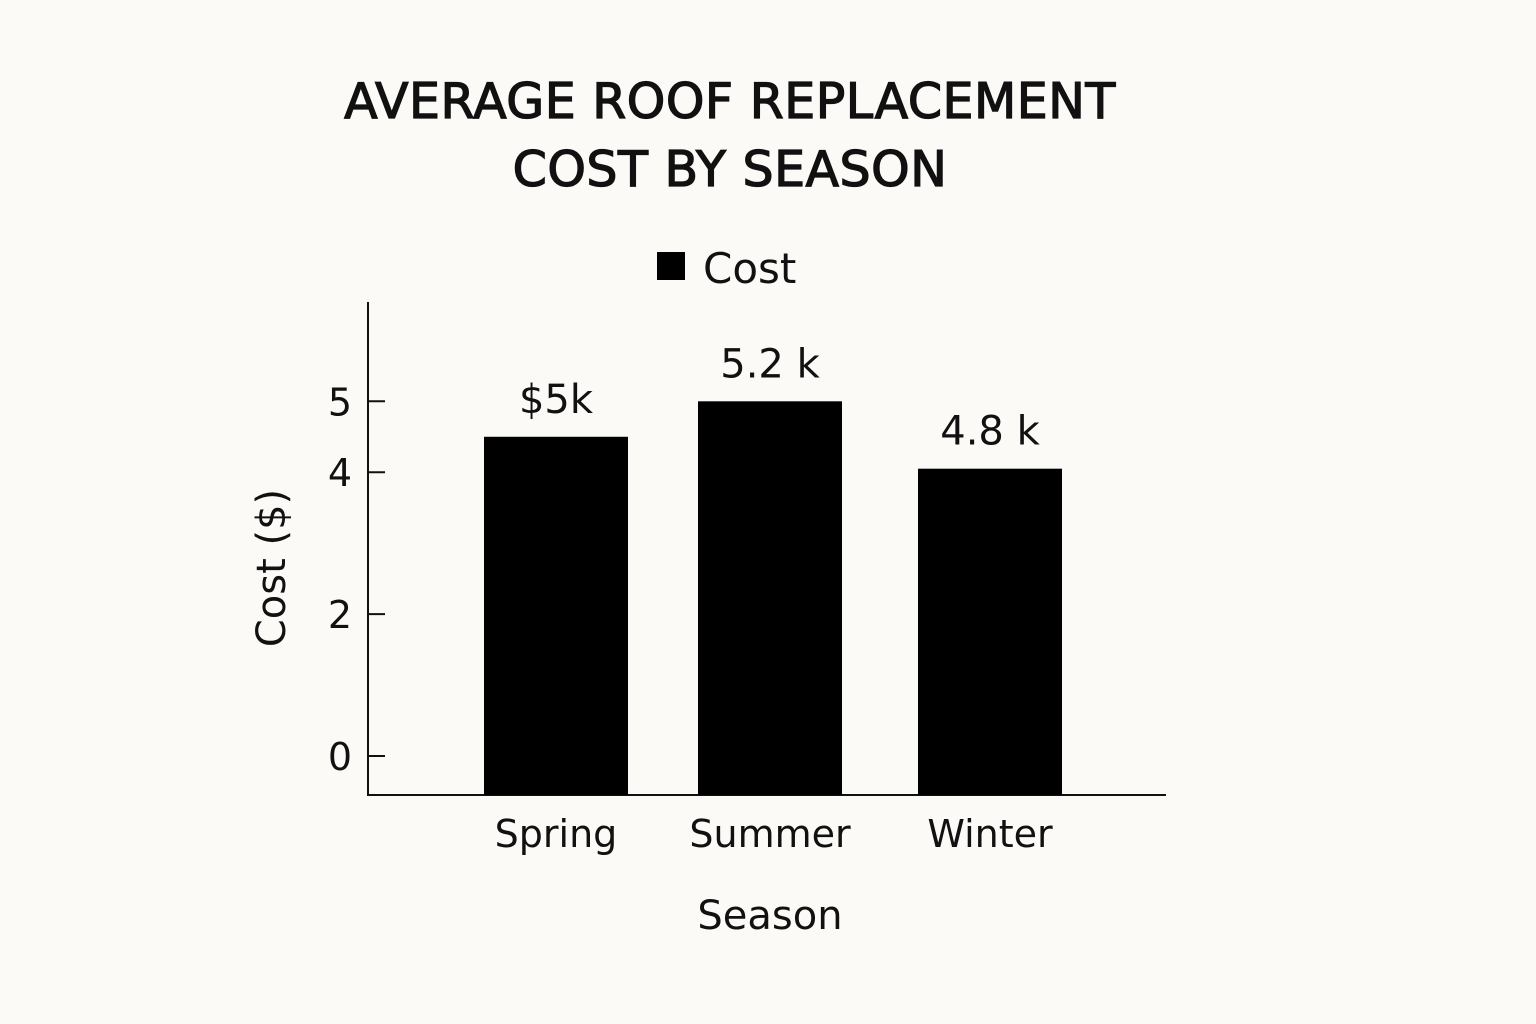  What do you see at coordinates (272, 568) in the screenshot?
I see `y-axis-label: Cost ($)` at bounding box center [272, 568].